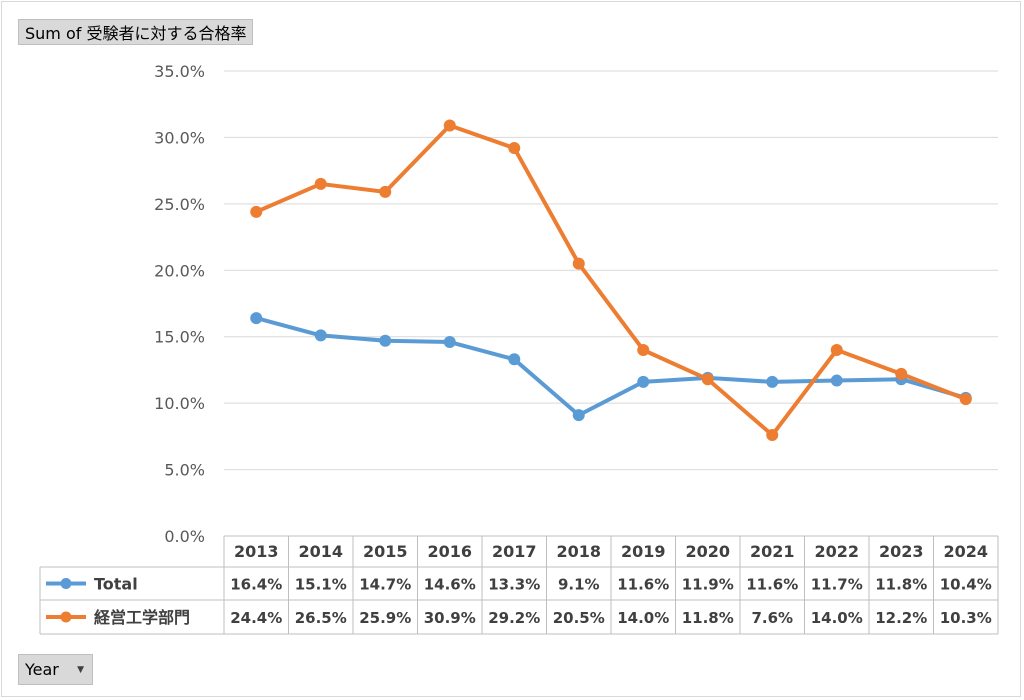  What do you see at coordinates (385, 551) in the screenshot?
I see `x-tick-label: 2015` at bounding box center [385, 551].